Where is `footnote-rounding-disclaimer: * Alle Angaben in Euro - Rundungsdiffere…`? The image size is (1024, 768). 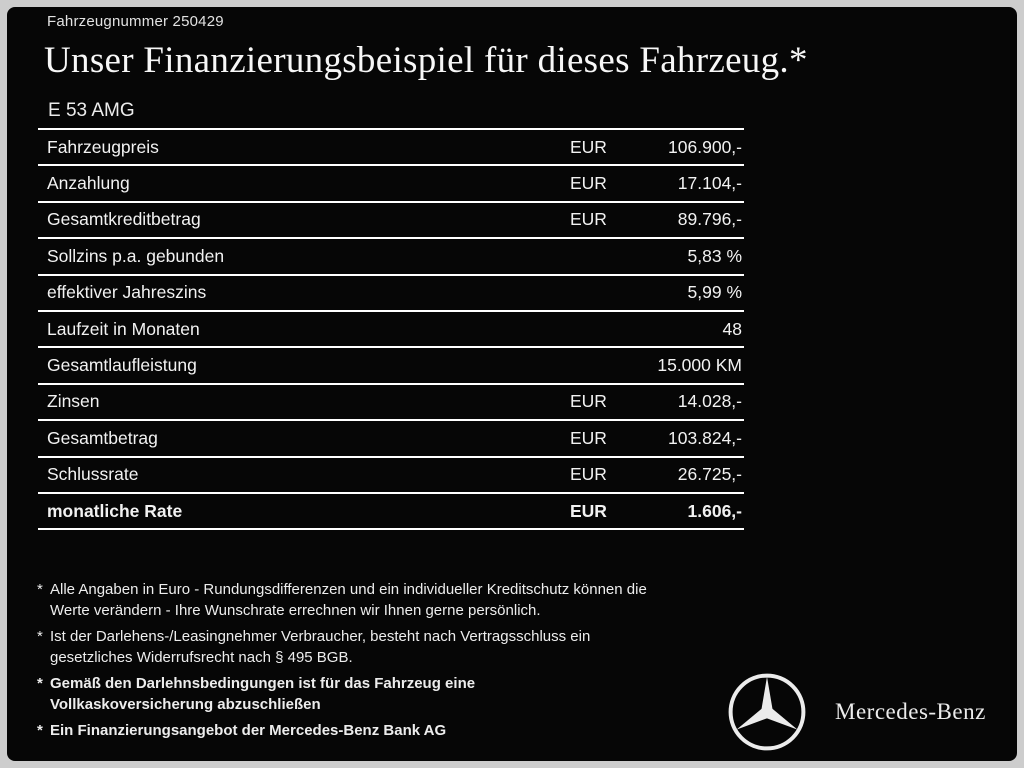 footnote-rounding-disclaimer: * Alle Angaben in Euro - Rundungsdiffere… is located at coordinates (397, 600).